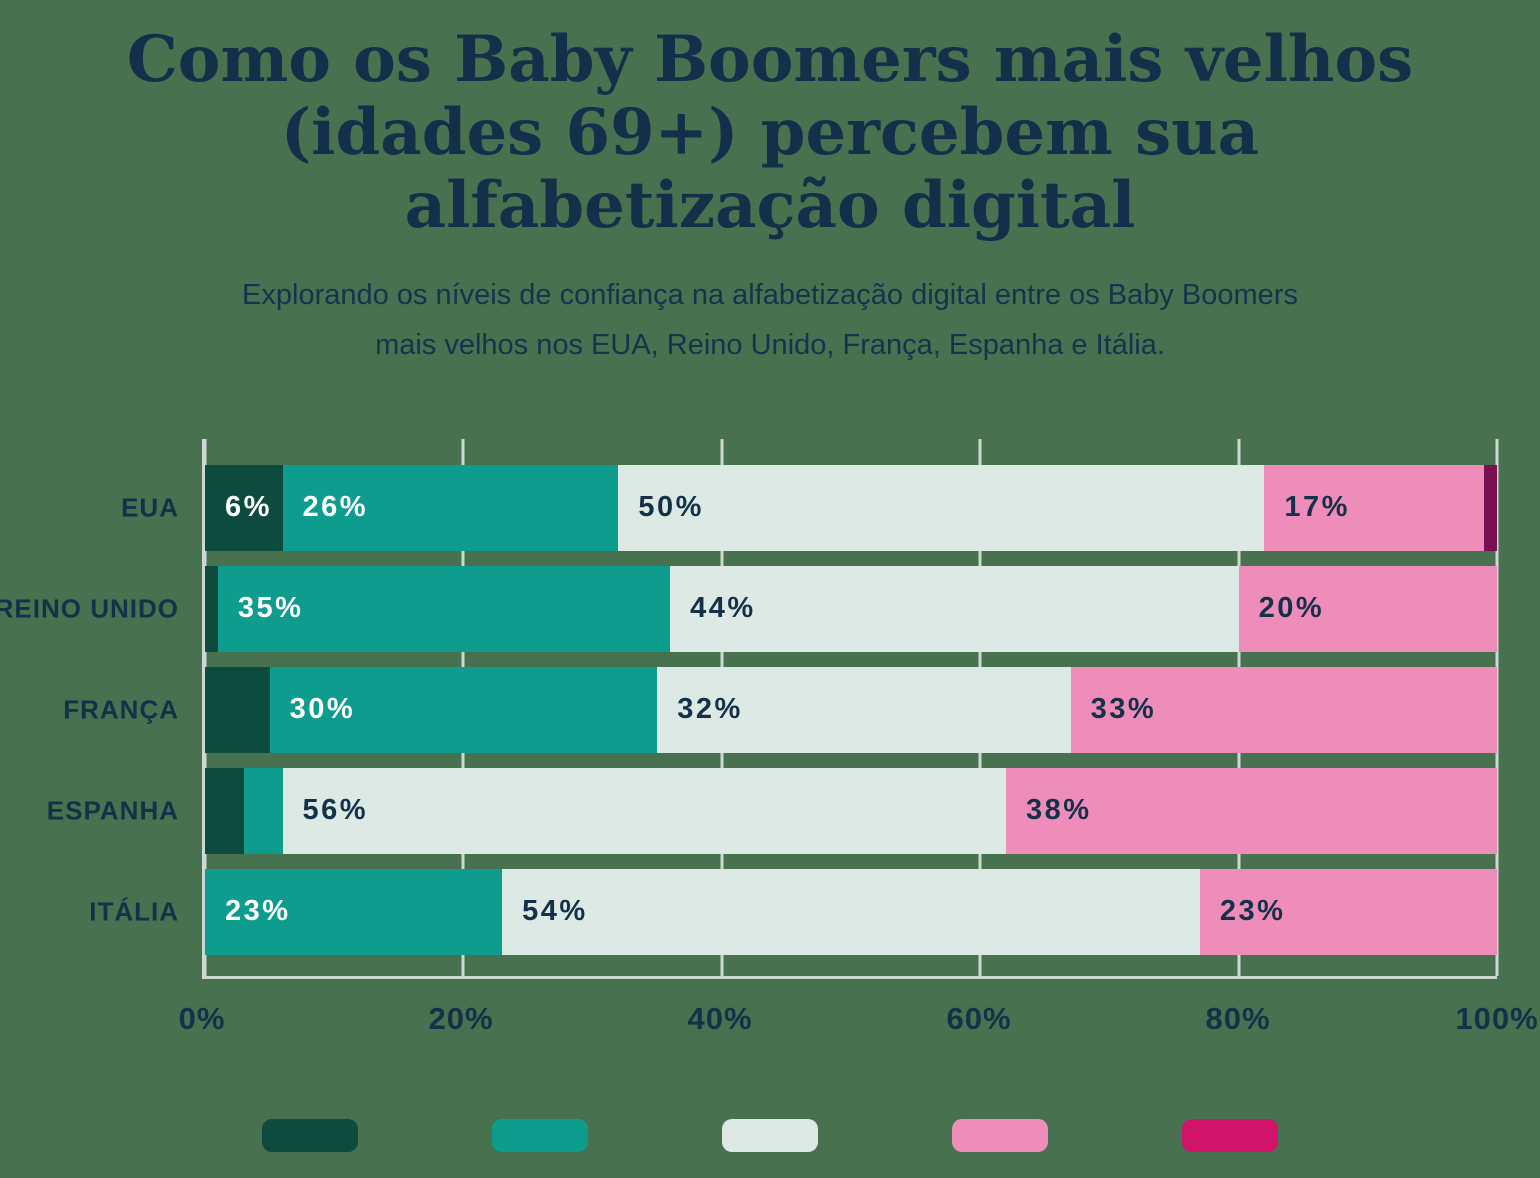  Describe the element at coordinates (858, 1015) in the screenshot. I see `x-axis: 0% 20% 40% 60% 80% 100%` at that location.